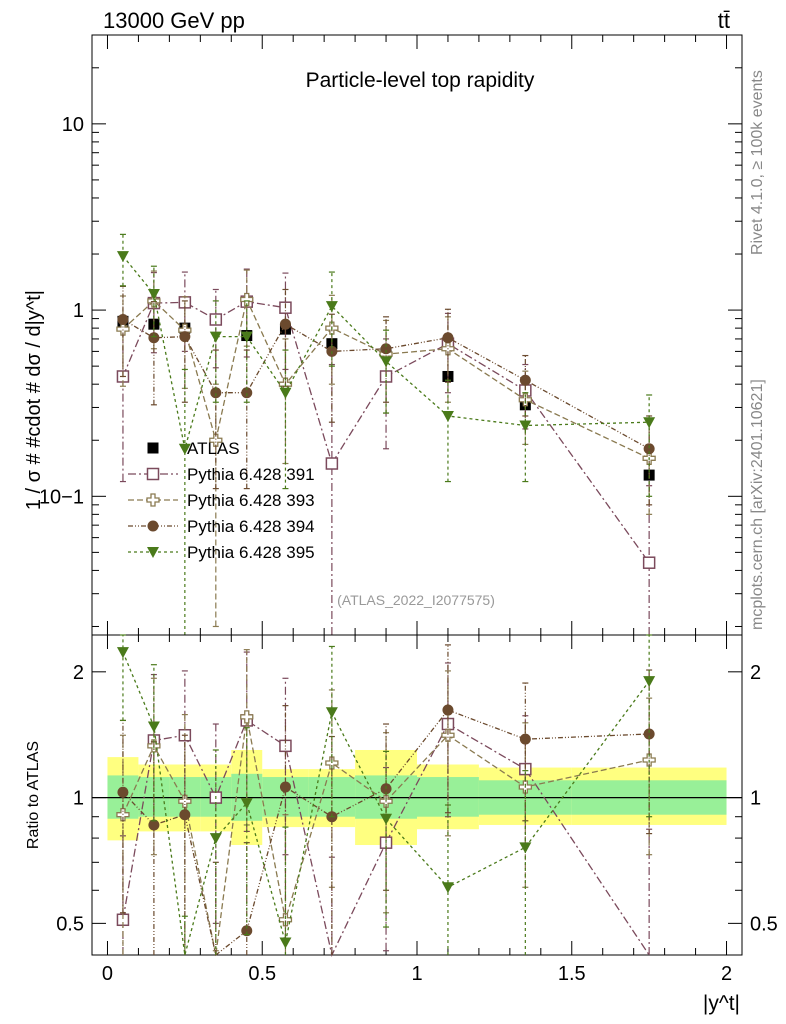 Image resolution: width=786 pixels, height=1024 pixels. What do you see at coordinates (755, 673) in the screenshot?
I see `ratio-y-tick-label-right: 2` at bounding box center [755, 673].